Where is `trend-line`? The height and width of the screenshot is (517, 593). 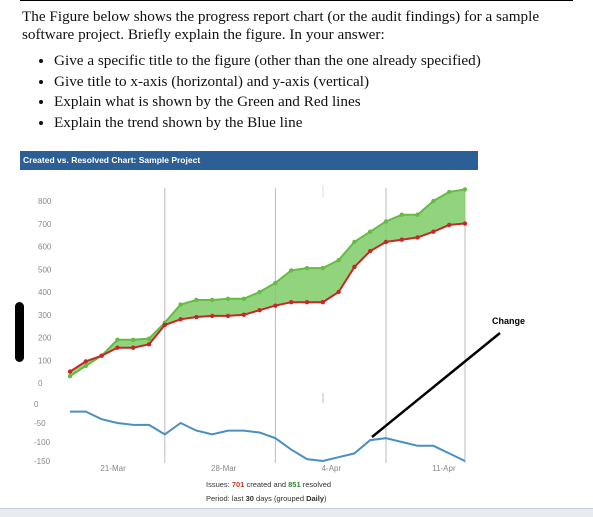 trend-line is located at coordinates (268, 436).